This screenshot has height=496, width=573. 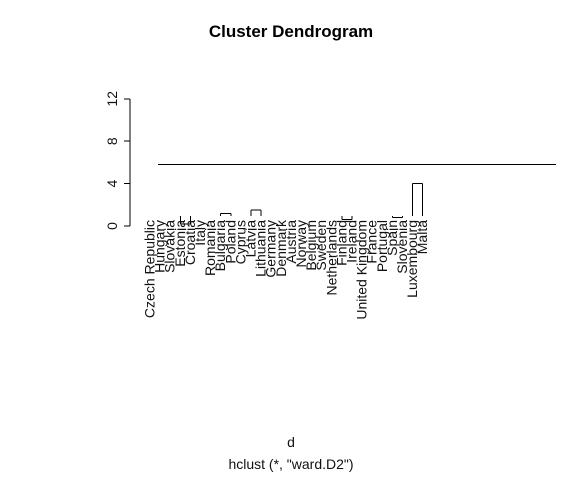 I want to click on leaf-label: Spain, so click(x=392, y=238).